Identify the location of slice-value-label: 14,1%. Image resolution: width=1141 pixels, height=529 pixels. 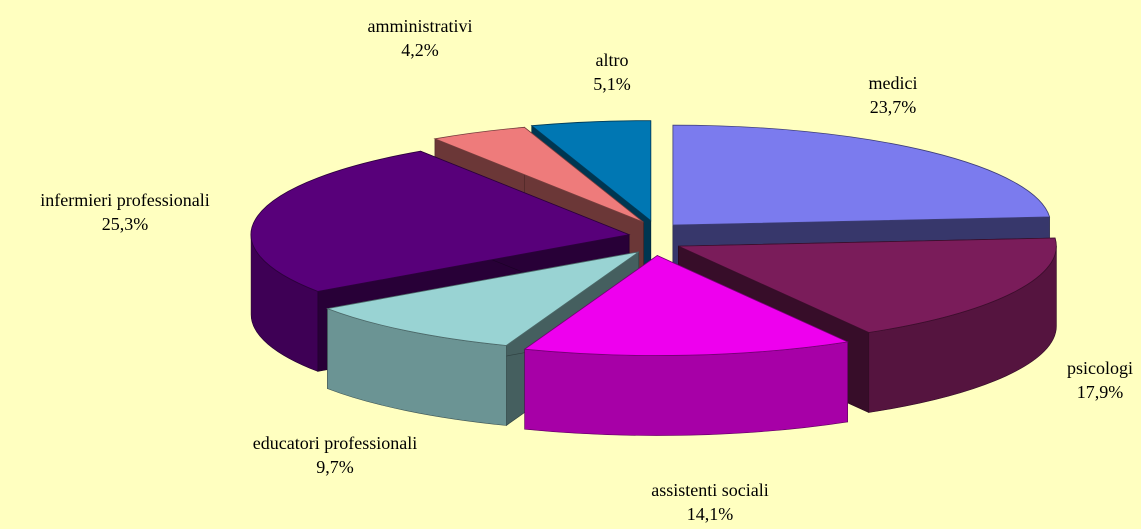
(710, 514).